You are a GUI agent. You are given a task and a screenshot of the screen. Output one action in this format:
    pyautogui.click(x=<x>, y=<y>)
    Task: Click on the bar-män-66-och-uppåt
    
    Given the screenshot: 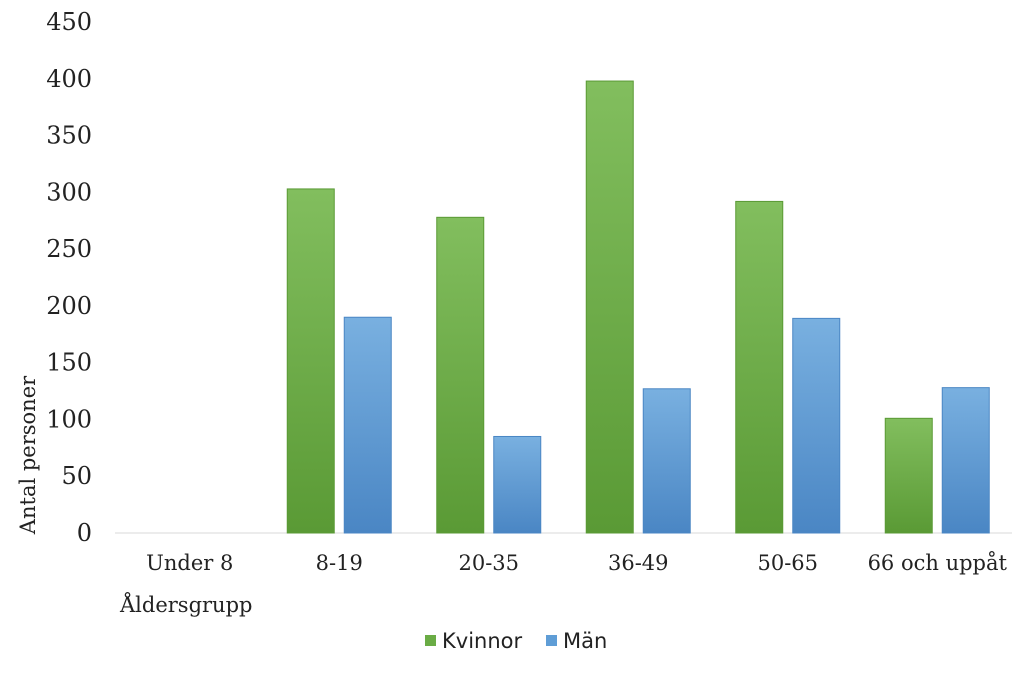 What is the action you would take?
    pyautogui.click(x=965, y=460)
    